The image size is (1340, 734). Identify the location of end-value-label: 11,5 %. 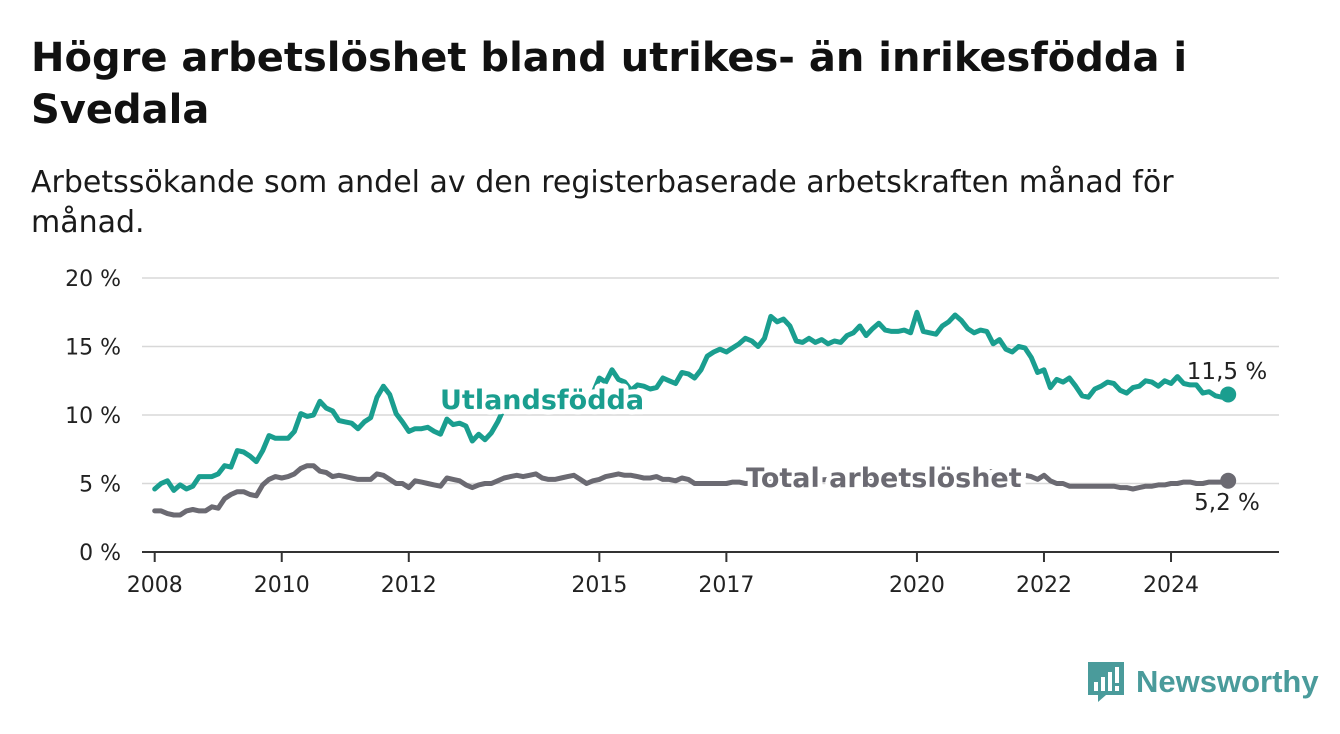
(1227, 372).